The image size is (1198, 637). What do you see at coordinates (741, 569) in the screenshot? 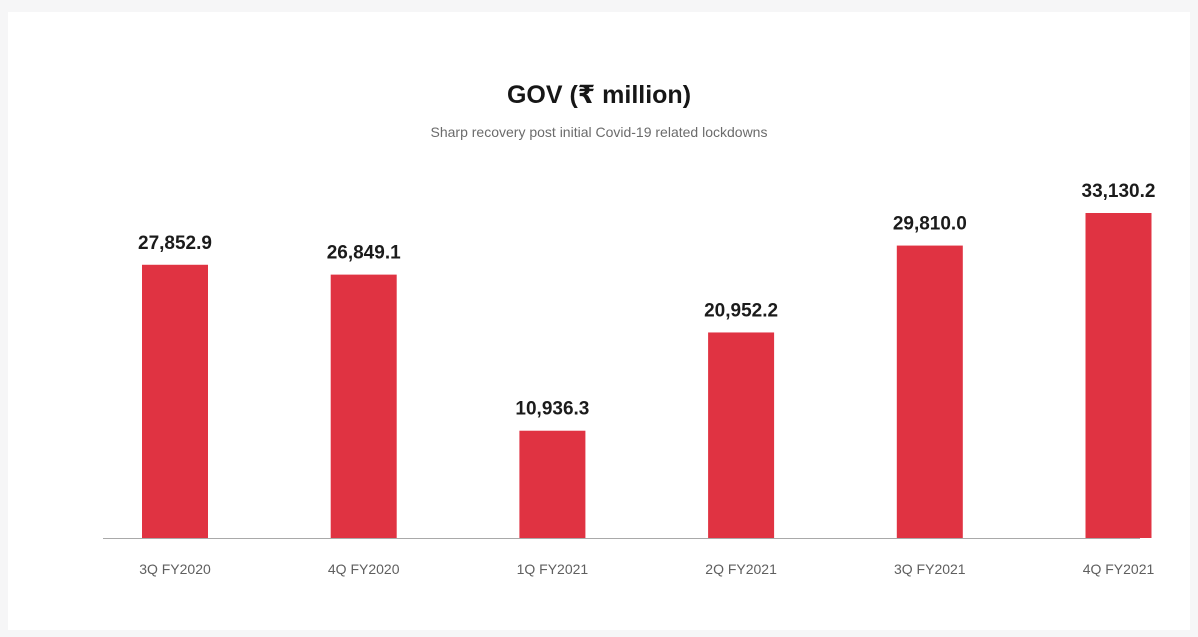
I see `x-tick-label-3: 2Q FY2021` at bounding box center [741, 569].